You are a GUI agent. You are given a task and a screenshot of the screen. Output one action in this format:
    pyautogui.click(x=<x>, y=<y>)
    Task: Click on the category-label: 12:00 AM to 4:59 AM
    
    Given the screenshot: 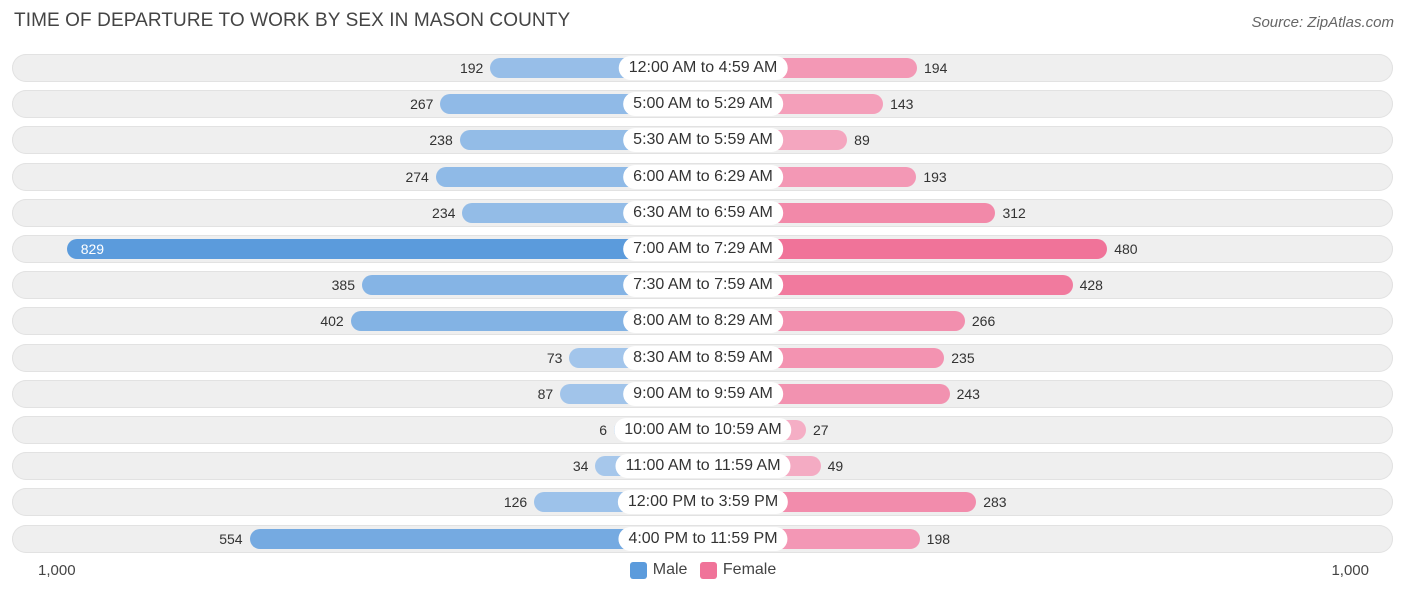 What is the action you would take?
    pyautogui.click(x=703, y=68)
    